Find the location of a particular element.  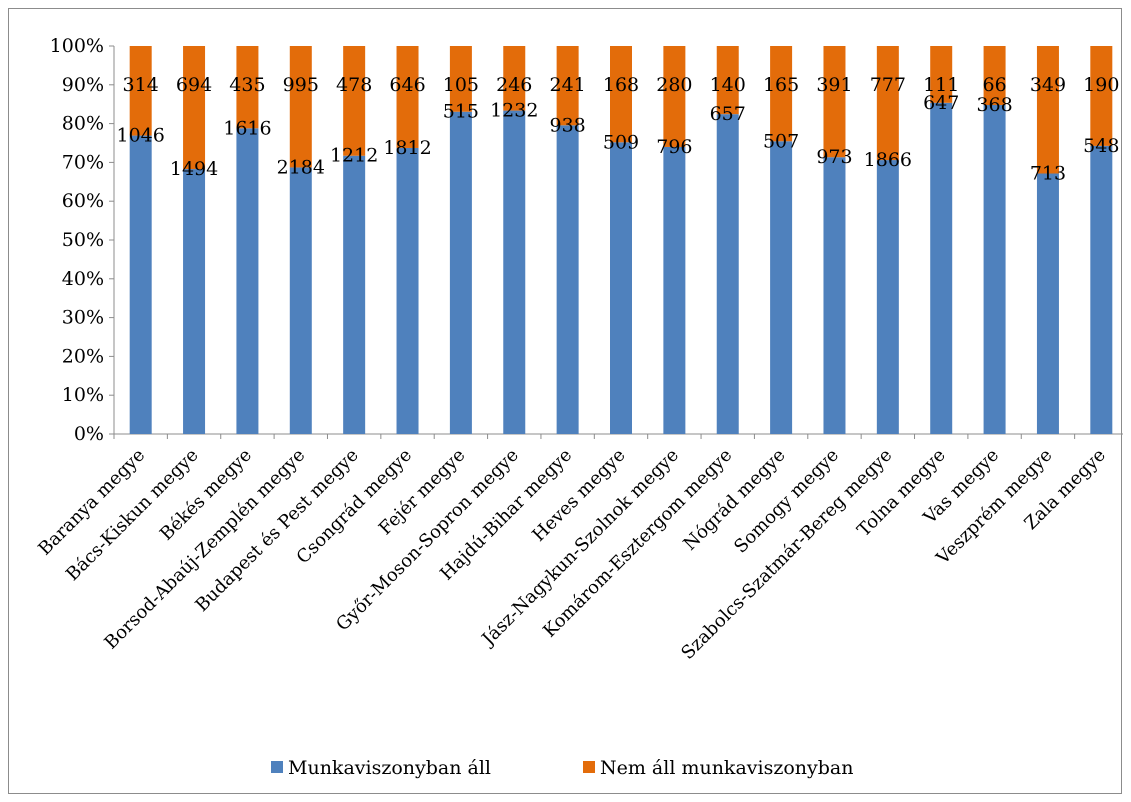

data-label-employed: 1232 is located at coordinates (514, 111).